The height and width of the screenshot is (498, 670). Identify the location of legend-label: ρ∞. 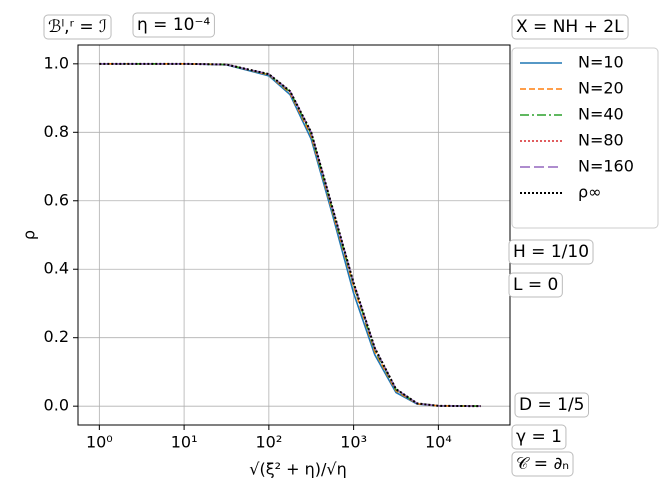
(589, 192).